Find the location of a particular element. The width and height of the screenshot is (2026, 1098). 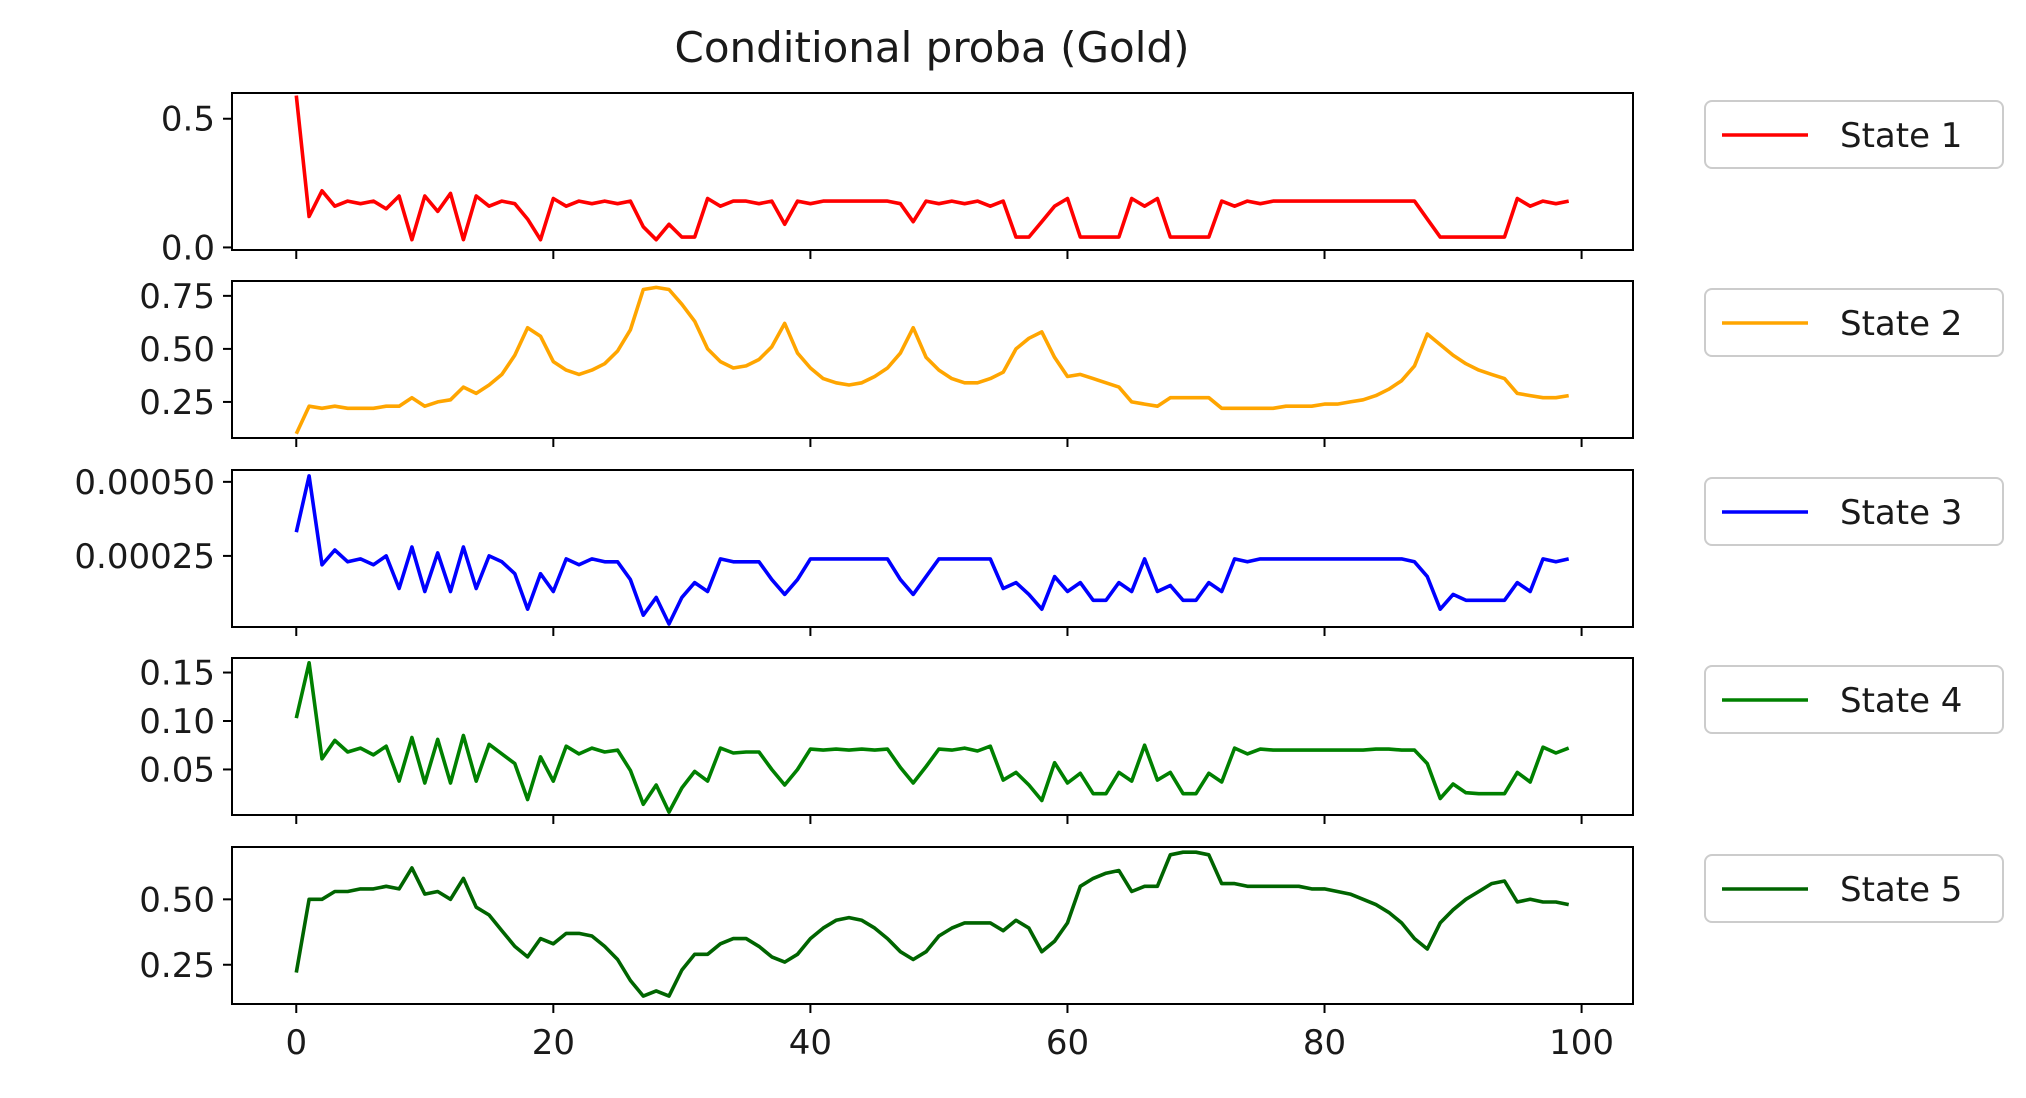

y-tick-label: 0.05 is located at coordinates (177, 770).